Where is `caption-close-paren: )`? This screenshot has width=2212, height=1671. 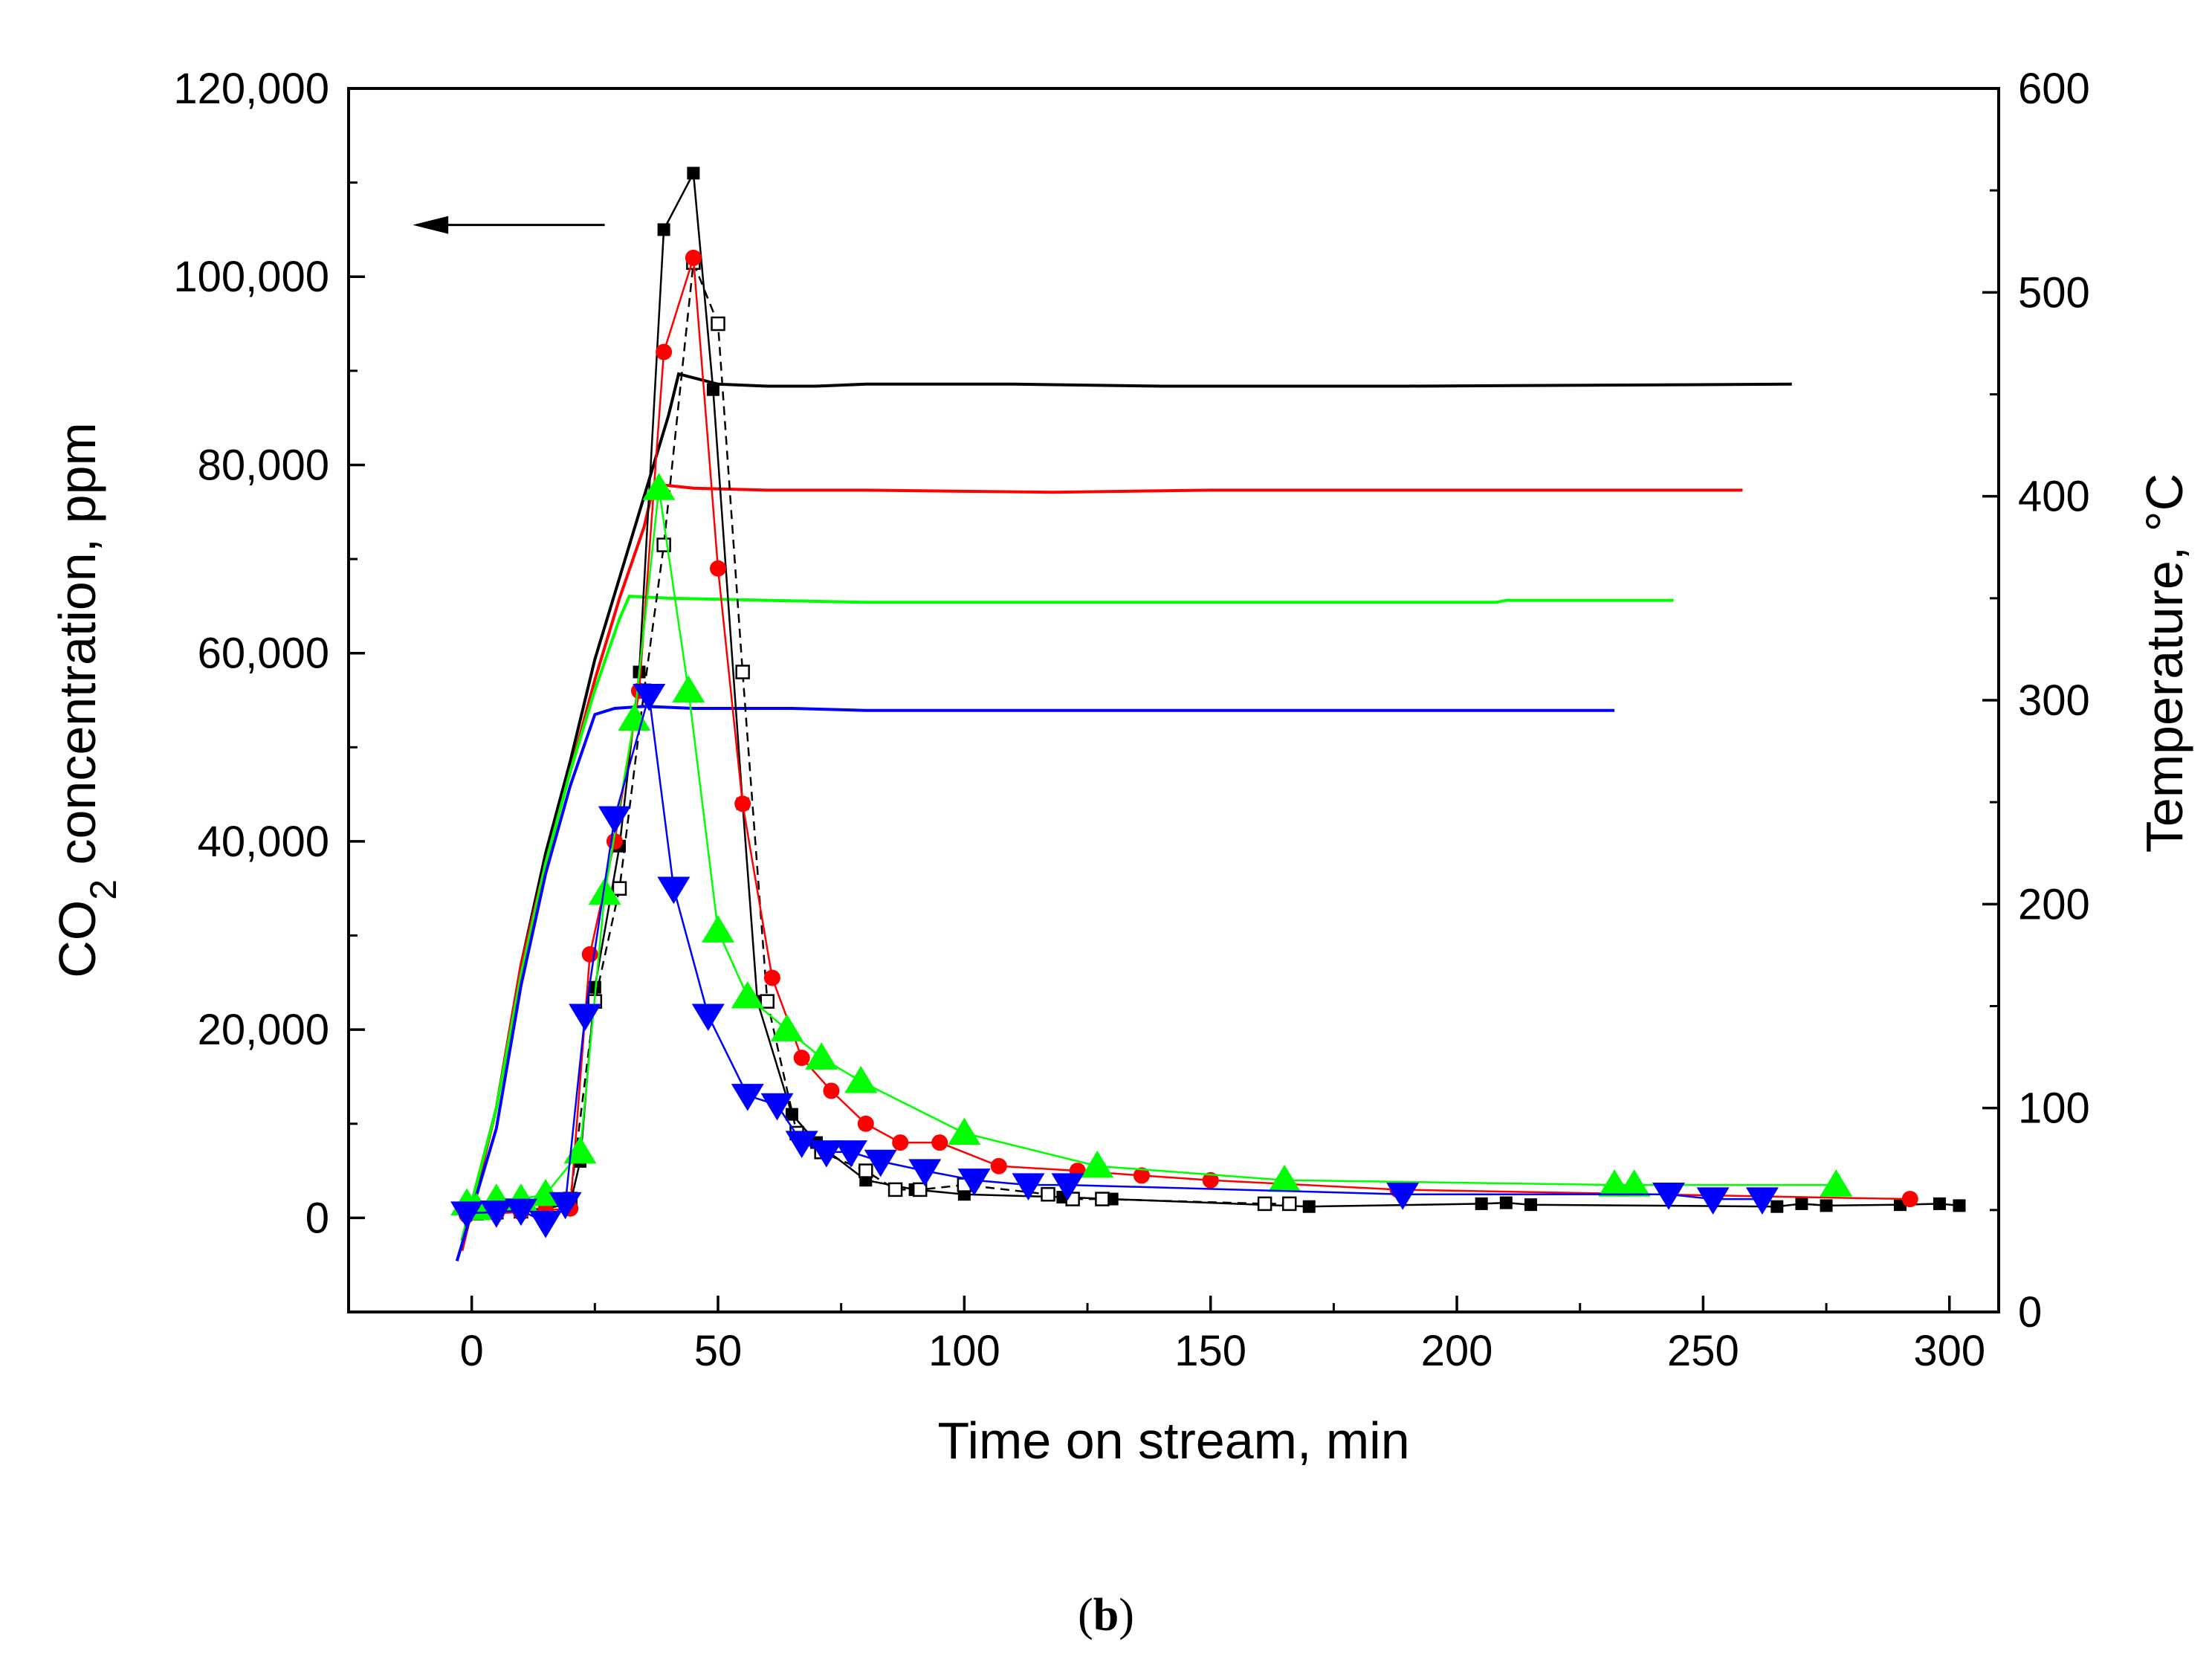 caption-close-paren: ) is located at coordinates (1126, 1615).